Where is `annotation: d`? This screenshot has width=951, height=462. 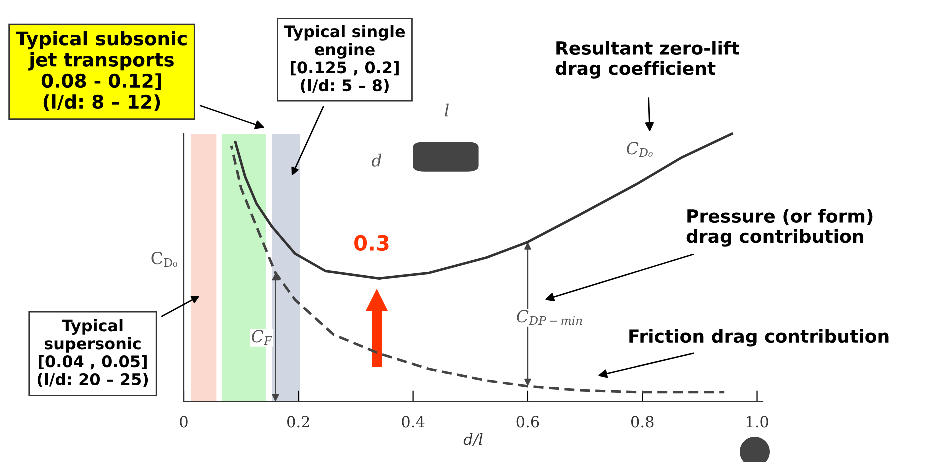 annotation: d is located at coordinates (377, 160).